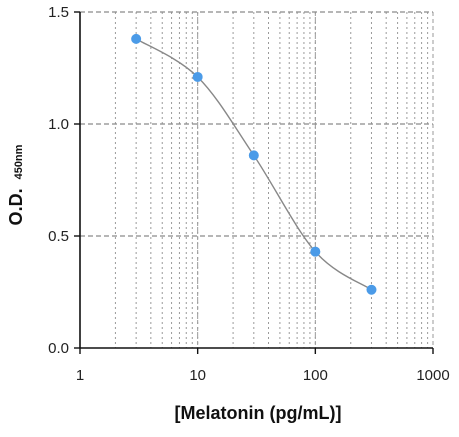  What do you see at coordinates (80, 375) in the screenshot?
I see `x-tick-label: 1` at bounding box center [80, 375].